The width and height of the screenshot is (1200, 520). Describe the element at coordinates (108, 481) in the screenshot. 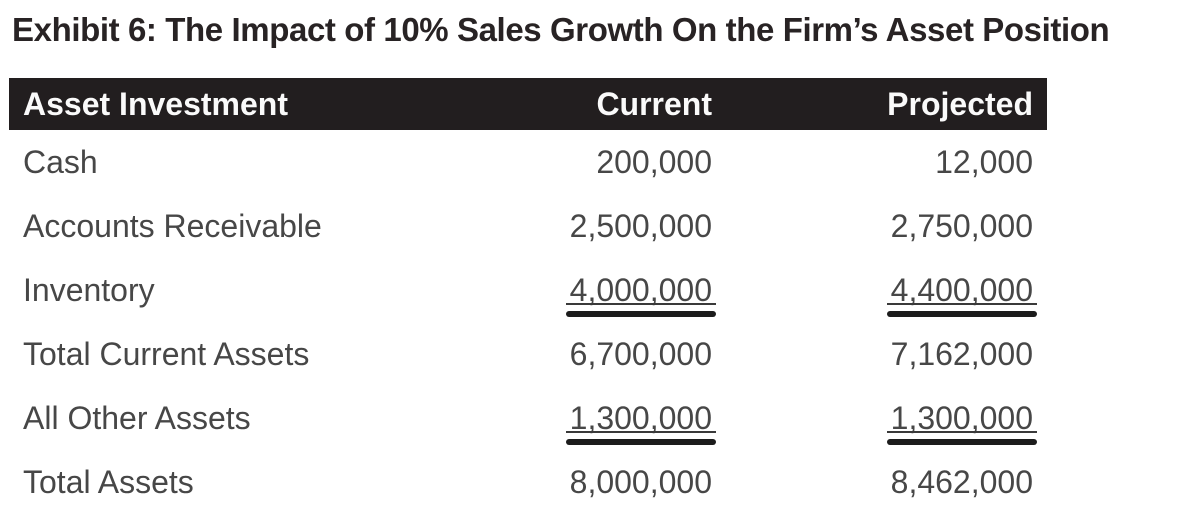

I see `row-label: Total Assets` at that location.